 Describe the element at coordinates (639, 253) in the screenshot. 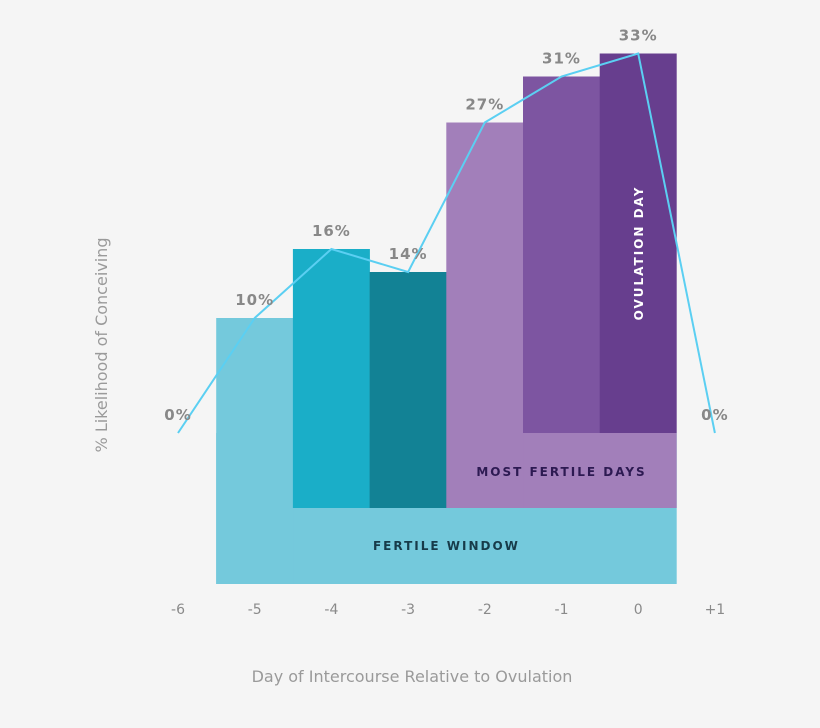

I see `band-label-ovulation-day: OVULATION DAY` at that location.